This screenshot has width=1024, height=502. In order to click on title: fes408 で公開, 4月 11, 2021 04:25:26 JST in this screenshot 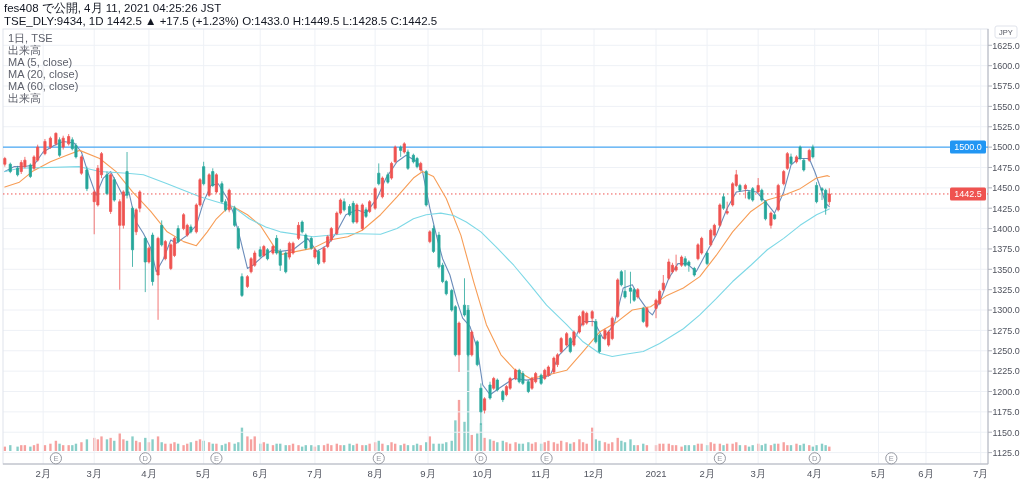, I will do `click(113, 8)`.